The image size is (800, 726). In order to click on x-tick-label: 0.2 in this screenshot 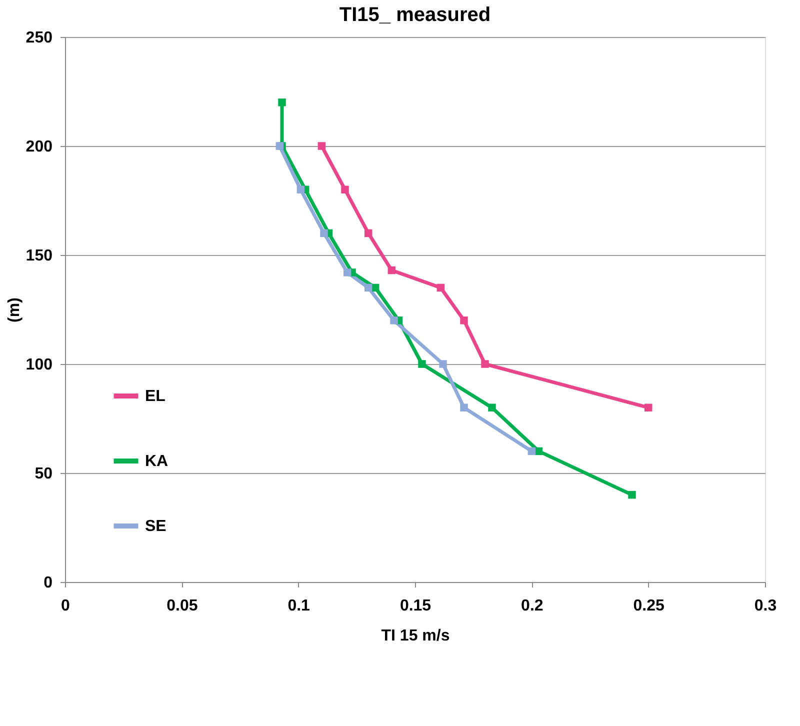, I will do `click(532, 606)`.